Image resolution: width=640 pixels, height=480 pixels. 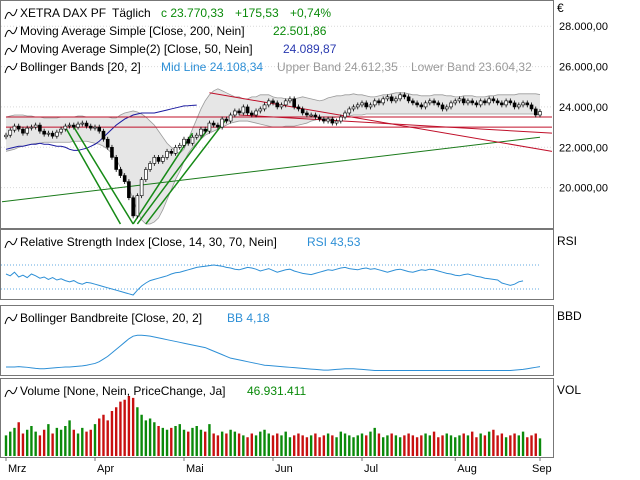 What do you see at coordinates (131, 13) in the screenshot?
I see `period-label: Täglich` at bounding box center [131, 13].